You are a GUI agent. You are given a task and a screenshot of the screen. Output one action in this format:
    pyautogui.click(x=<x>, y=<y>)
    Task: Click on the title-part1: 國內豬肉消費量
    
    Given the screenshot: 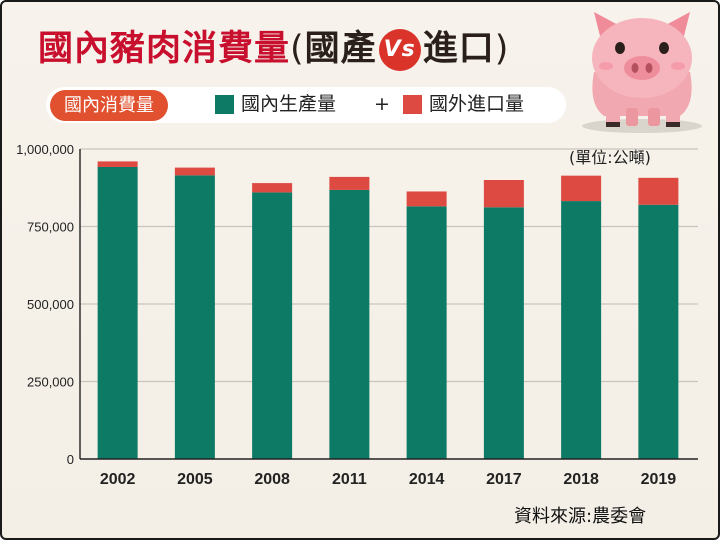 What is the action you would take?
    pyautogui.click(x=164, y=49)
    